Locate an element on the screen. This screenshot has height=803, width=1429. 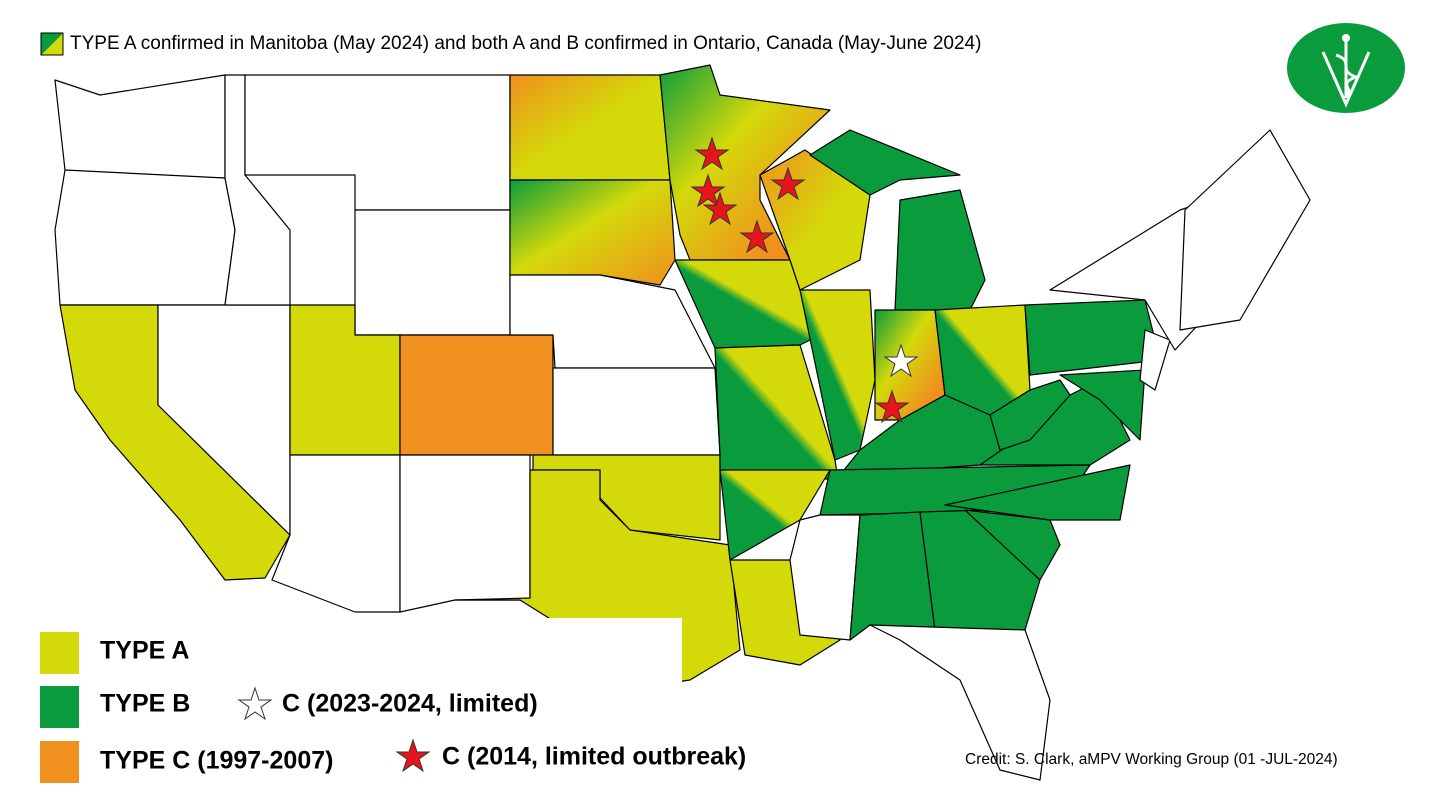
legend-label: TYPE A is located at coordinates (144, 651).